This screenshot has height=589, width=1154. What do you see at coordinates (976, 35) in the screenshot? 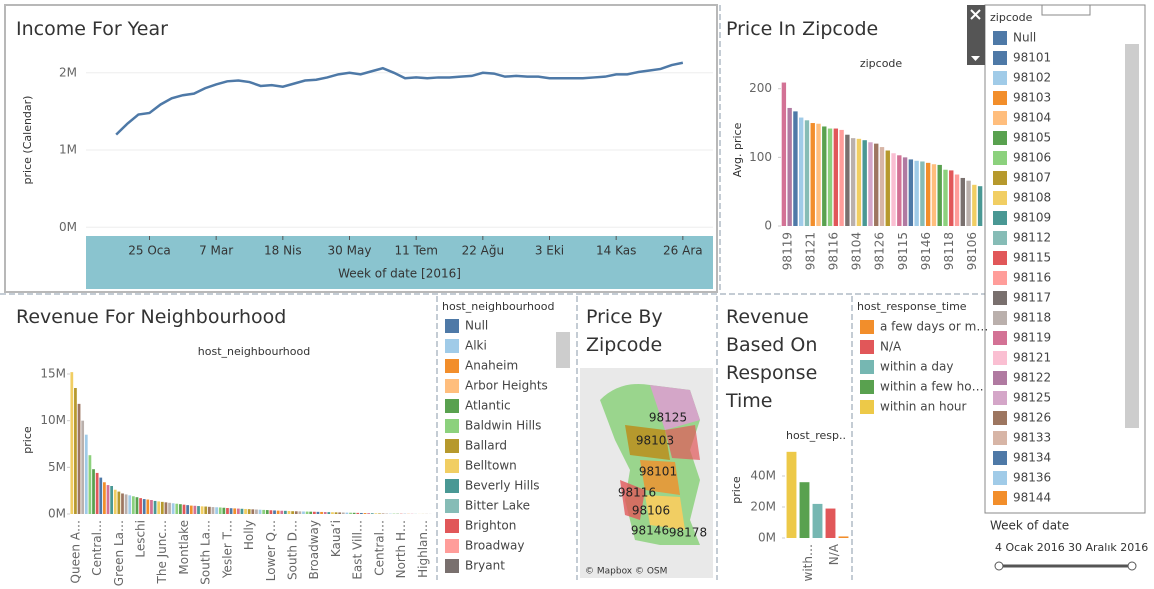
I see `toolbar` at bounding box center [976, 35].